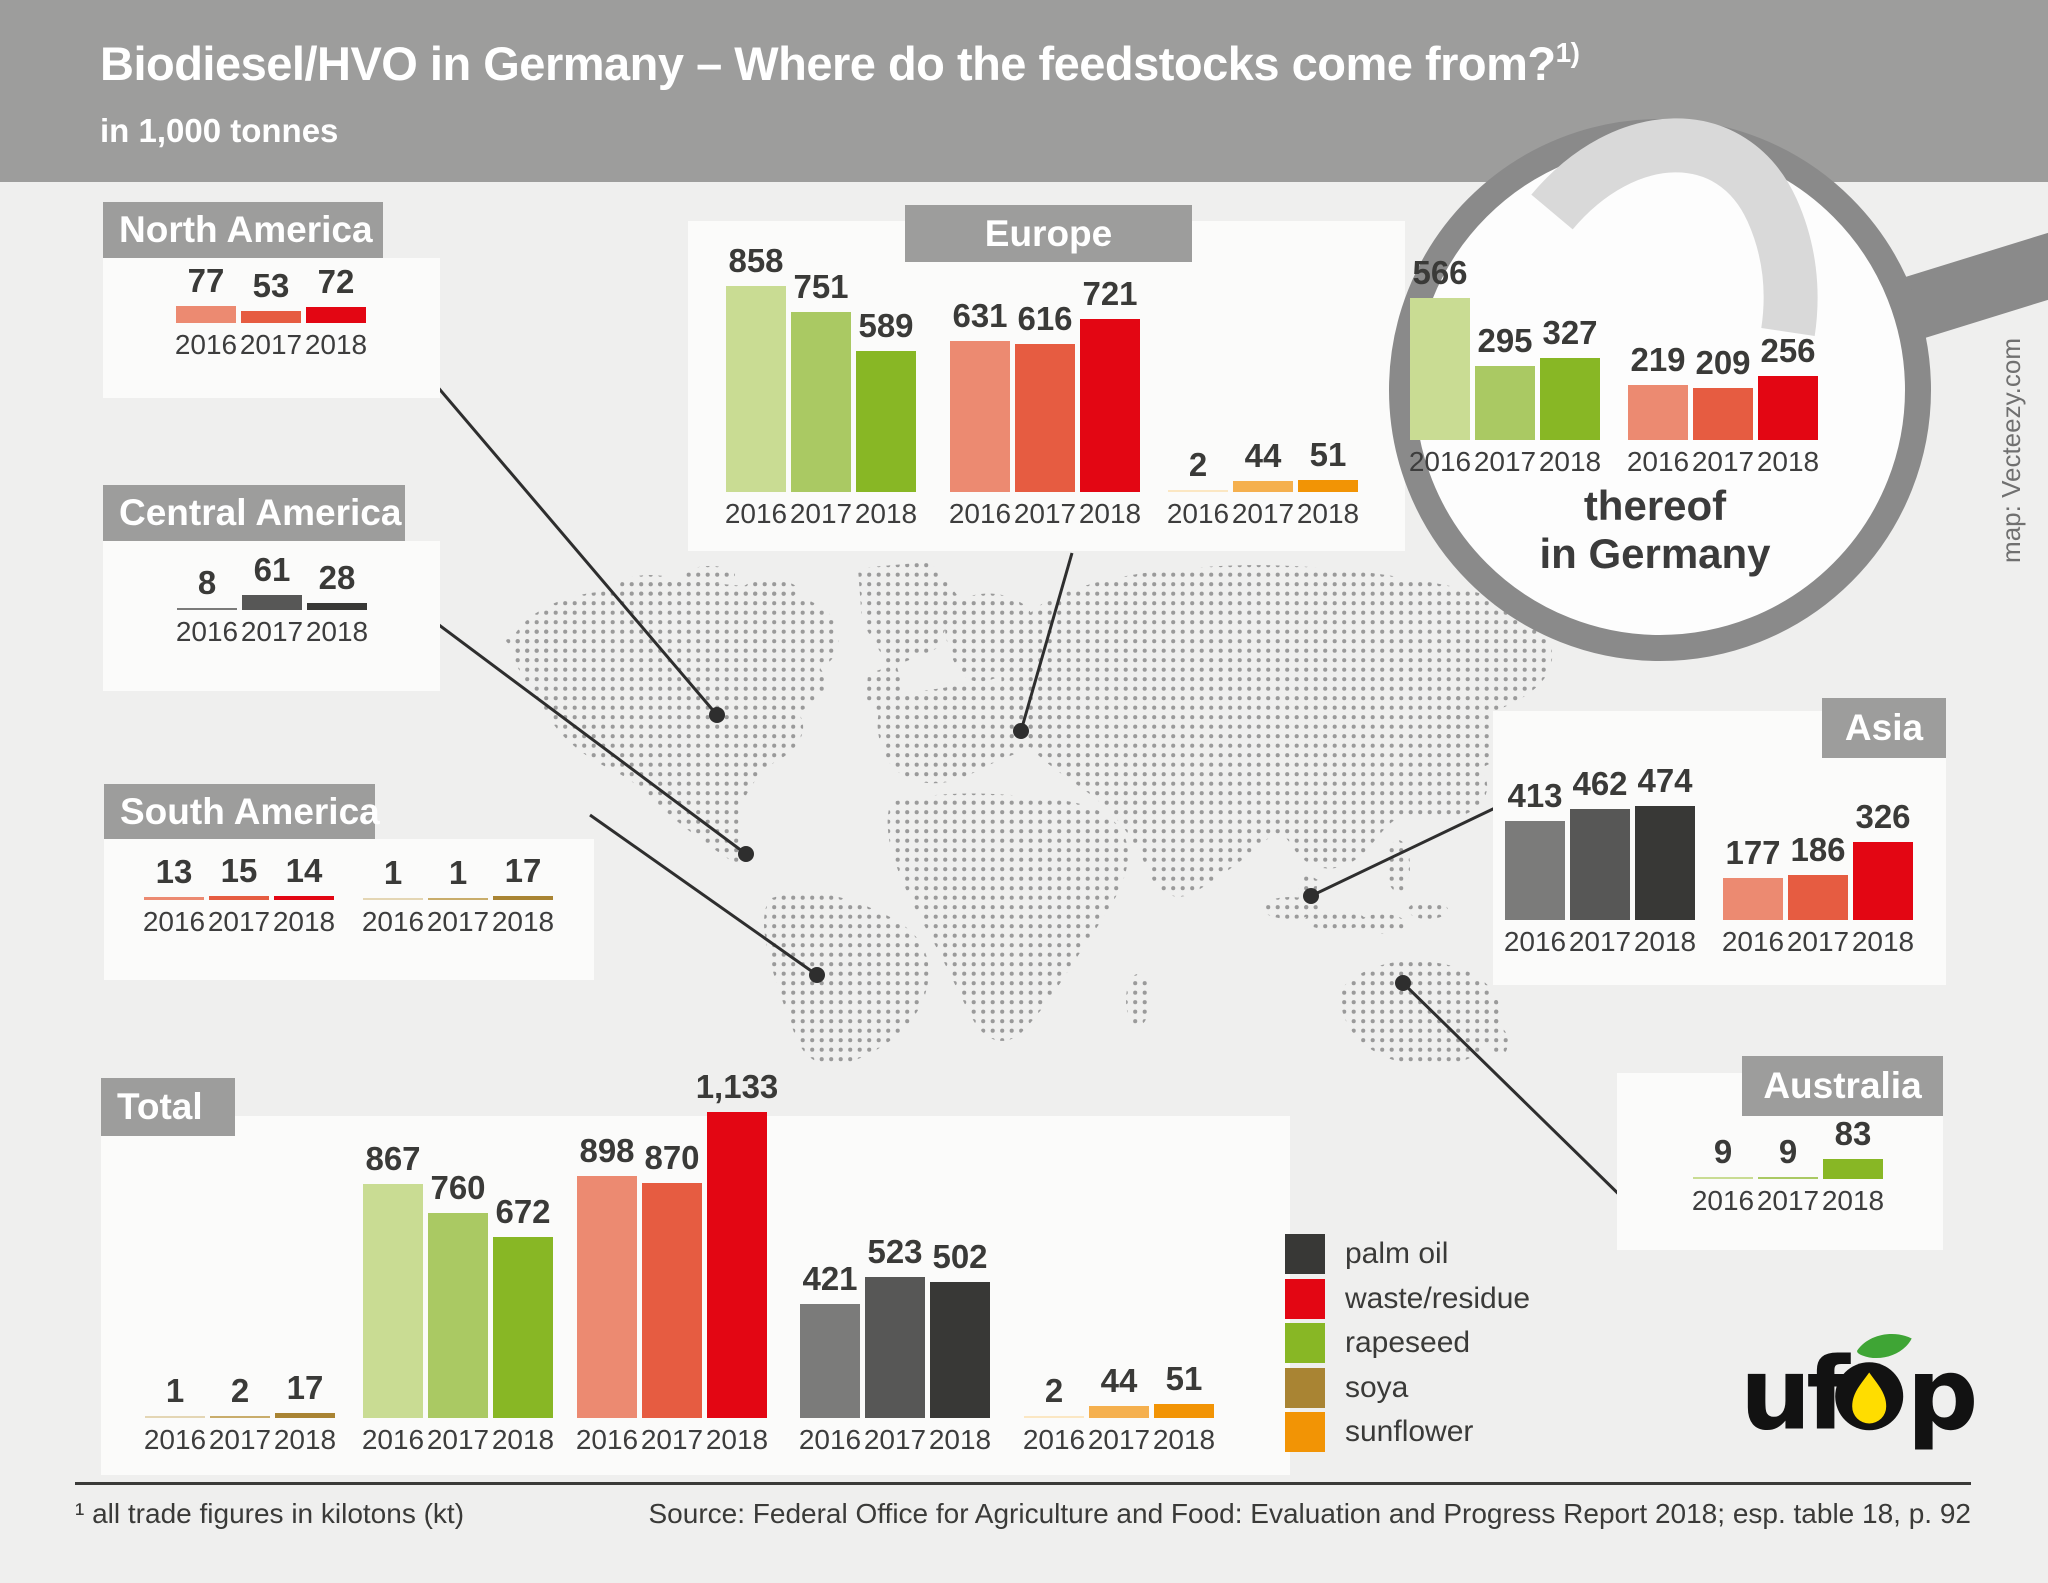  I want to click on bar-value-label: 28, so click(337, 577).